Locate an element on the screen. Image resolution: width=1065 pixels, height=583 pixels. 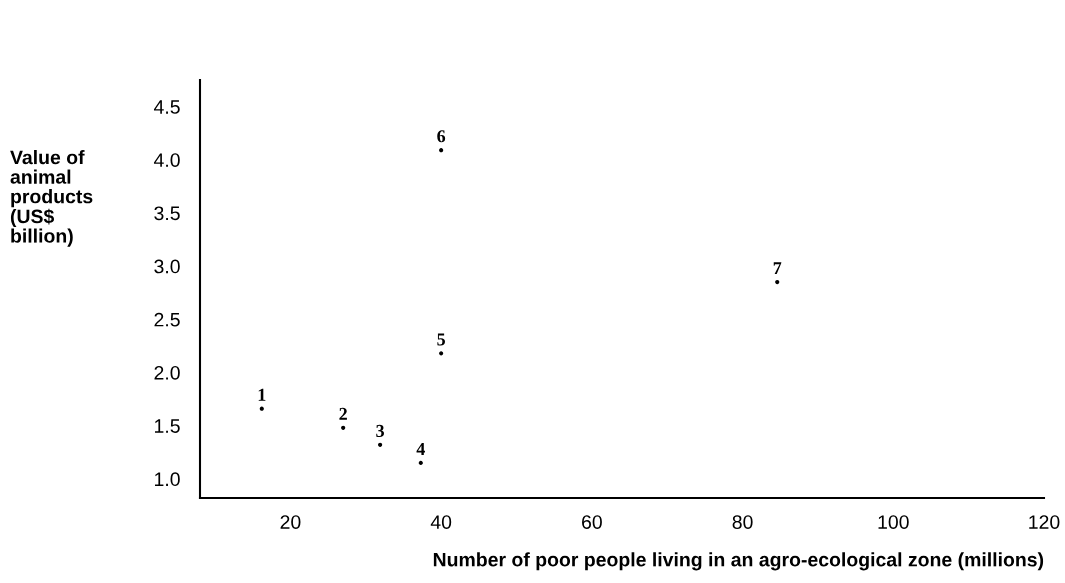
annotation: 6 is located at coordinates (441, 136).